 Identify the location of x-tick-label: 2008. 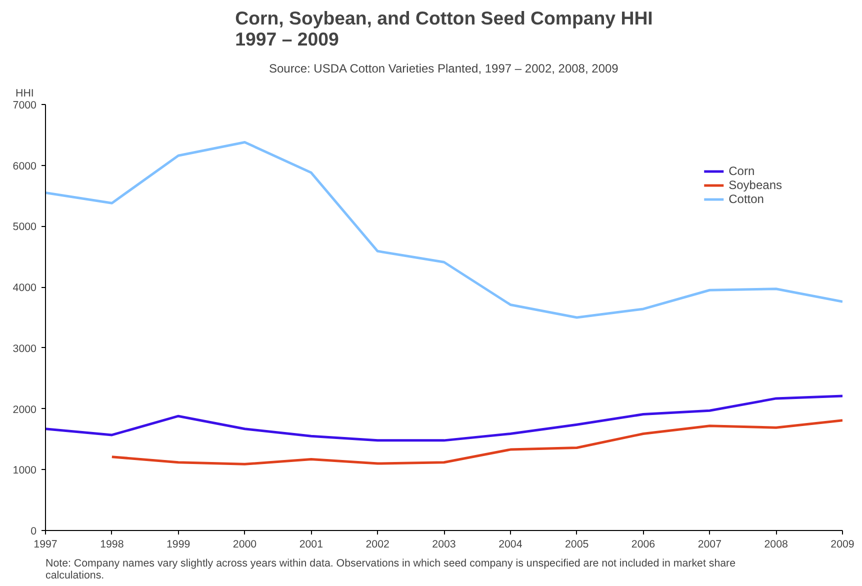
(776, 544).